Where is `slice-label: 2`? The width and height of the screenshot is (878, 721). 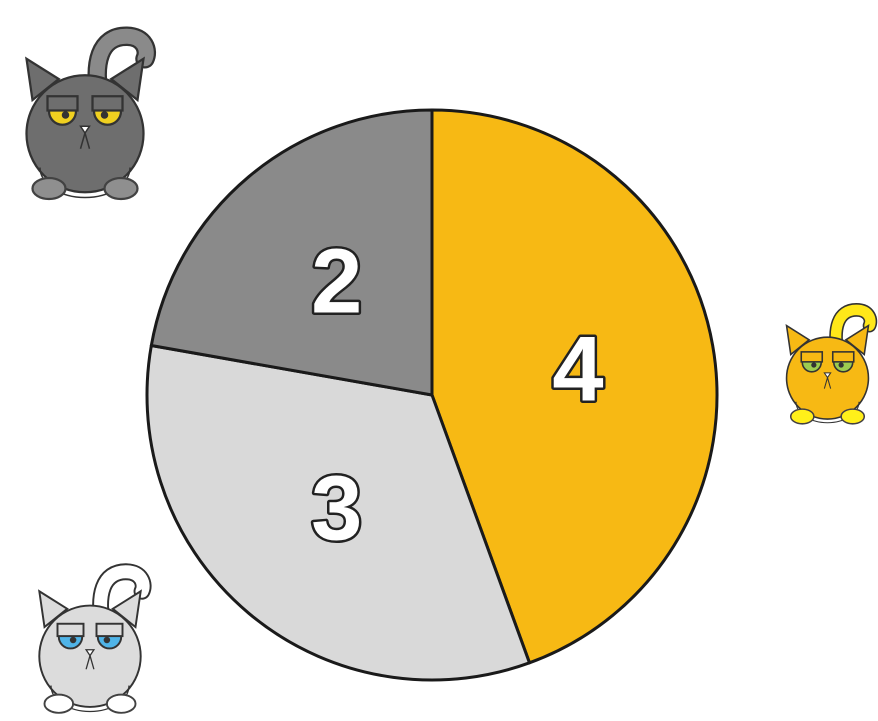
slice-label: 2 is located at coordinates (336, 281).